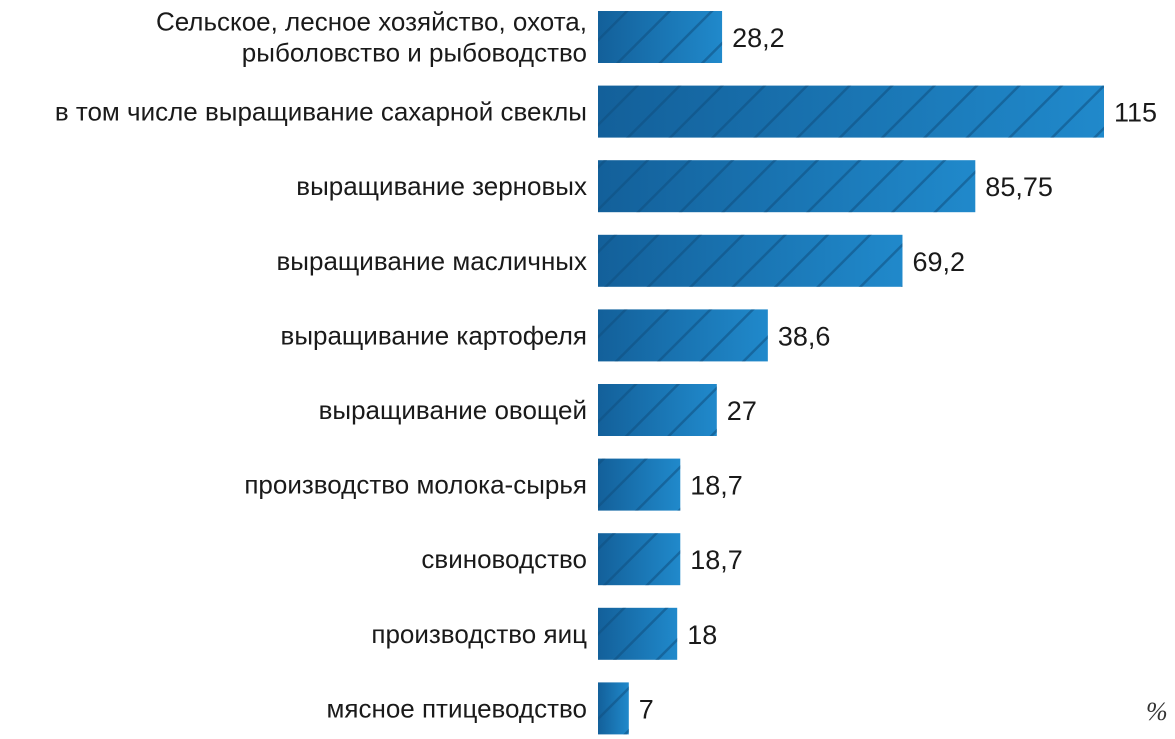 The height and width of the screenshot is (739, 1175). I want to click on value-label: 38,6, so click(804, 336).